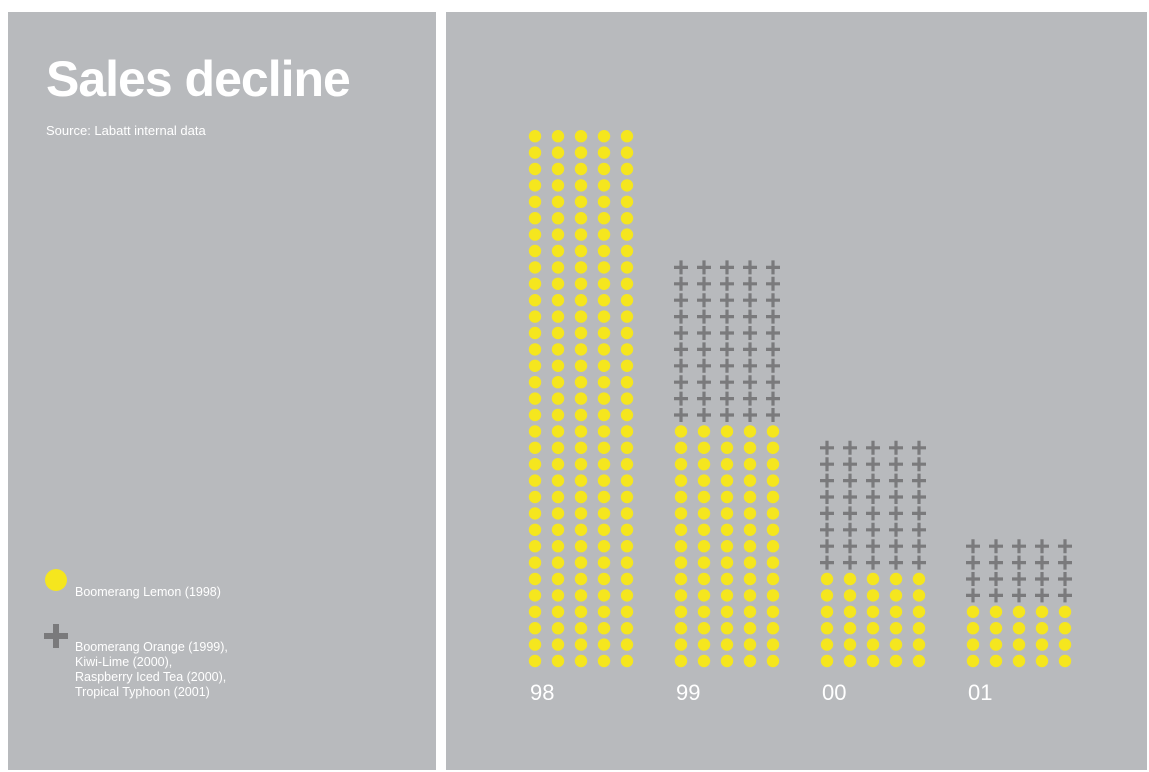 The width and height of the screenshot is (1149, 772). What do you see at coordinates (834, 692) in the screenshot?
I see `tick-label-00: 00` at bounding box center [834, 692].